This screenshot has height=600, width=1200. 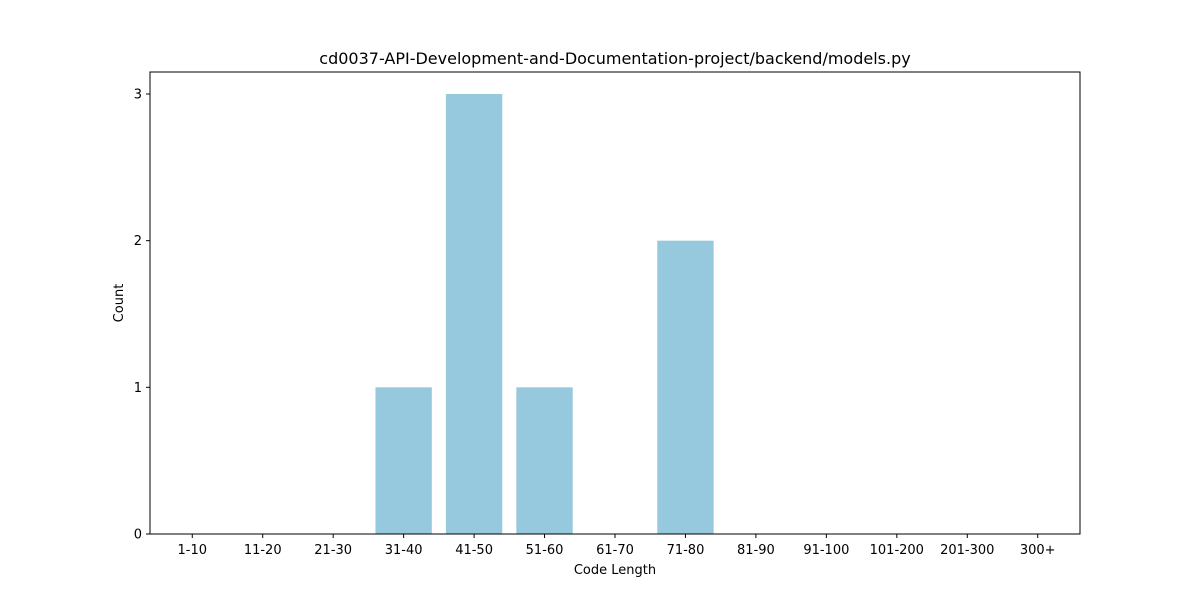 I want to click on x-tick-label: 61-70, so click(x=615, y=550).